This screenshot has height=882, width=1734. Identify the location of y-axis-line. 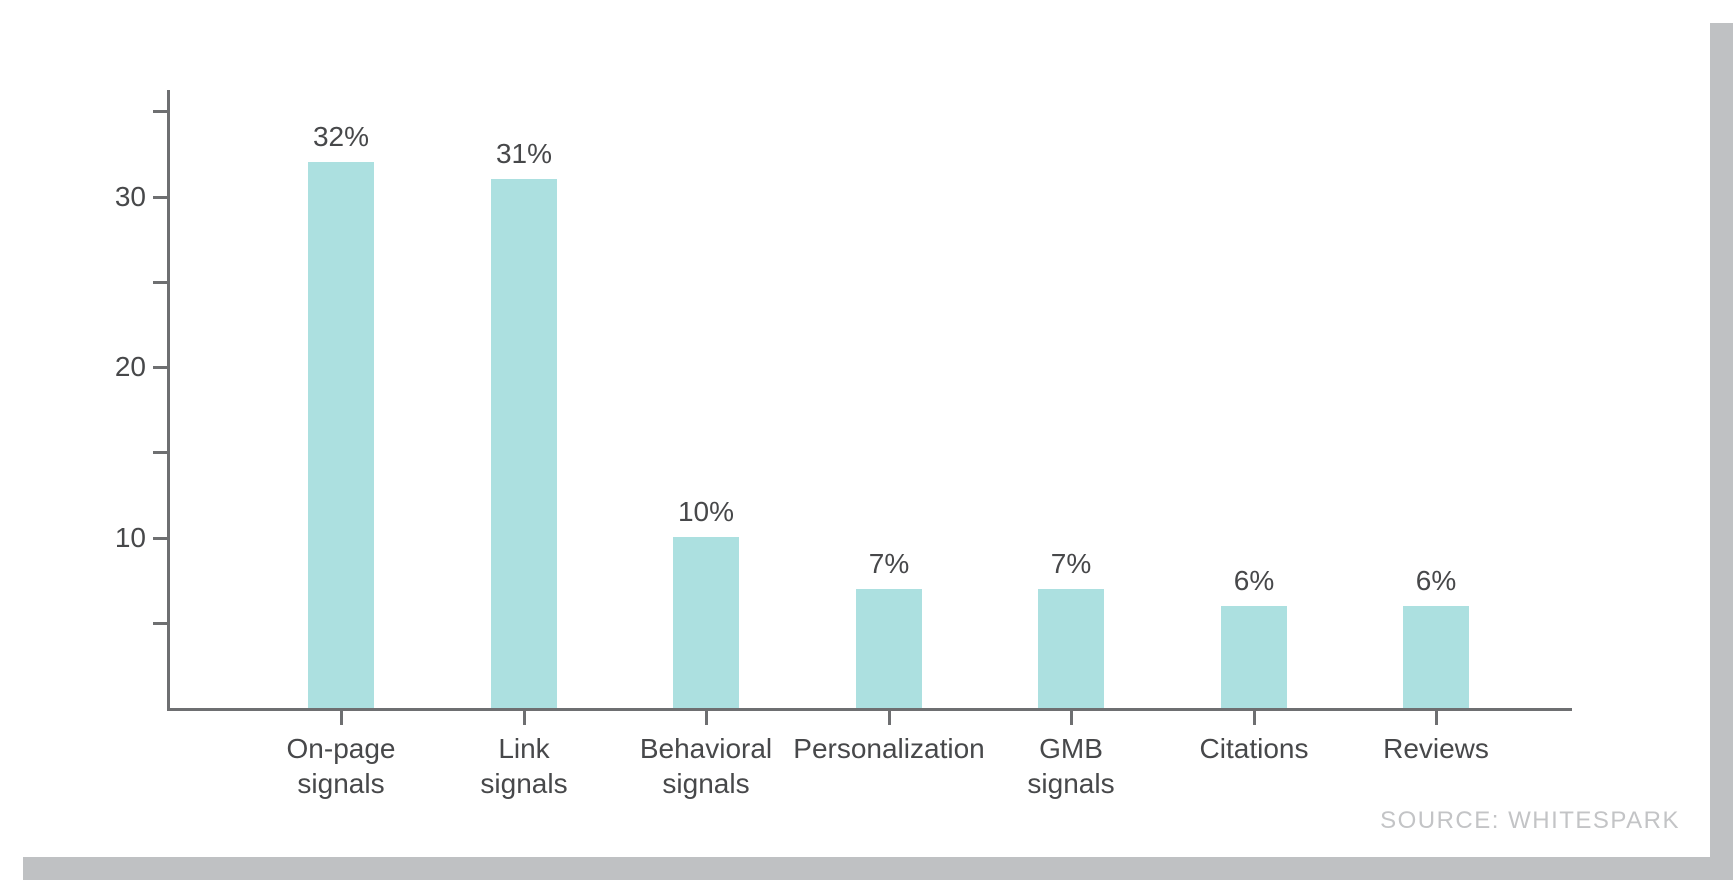
(168, 400).